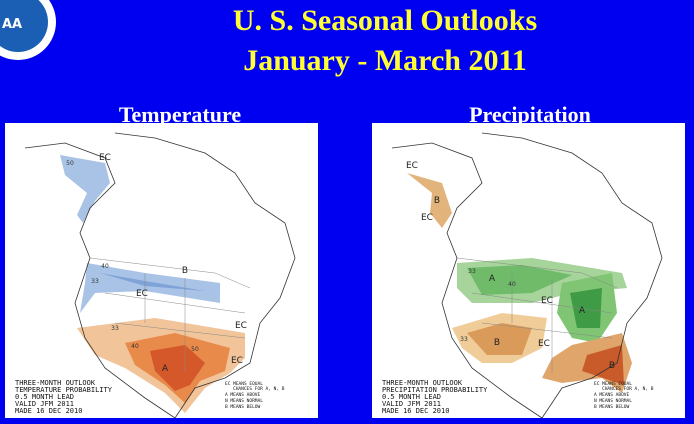 The height and width of the screenshot is (424, 694). What do you see at coordinates (385, 60) in the screenshot?
I see `title-line-2: January - March 2011` at bounding box center [385, 60].